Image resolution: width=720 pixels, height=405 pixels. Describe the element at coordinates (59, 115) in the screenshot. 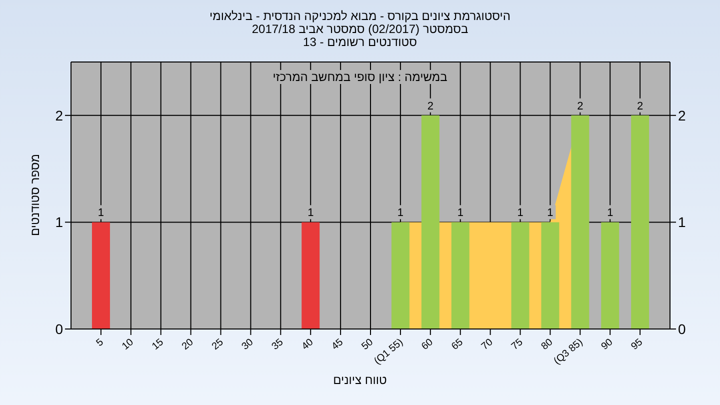

I see `y-tick-label: 2` at that location.